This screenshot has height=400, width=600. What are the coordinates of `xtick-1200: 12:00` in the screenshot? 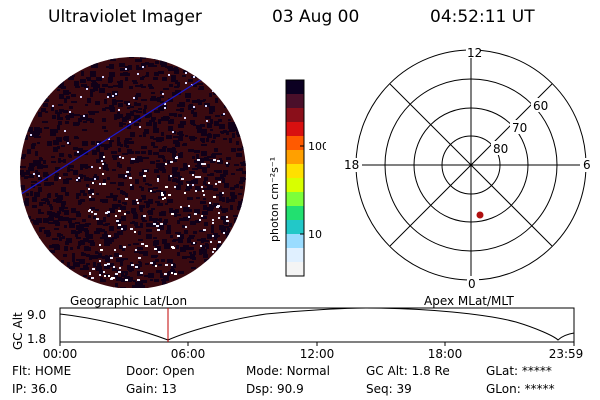 It's located at (317, 354).